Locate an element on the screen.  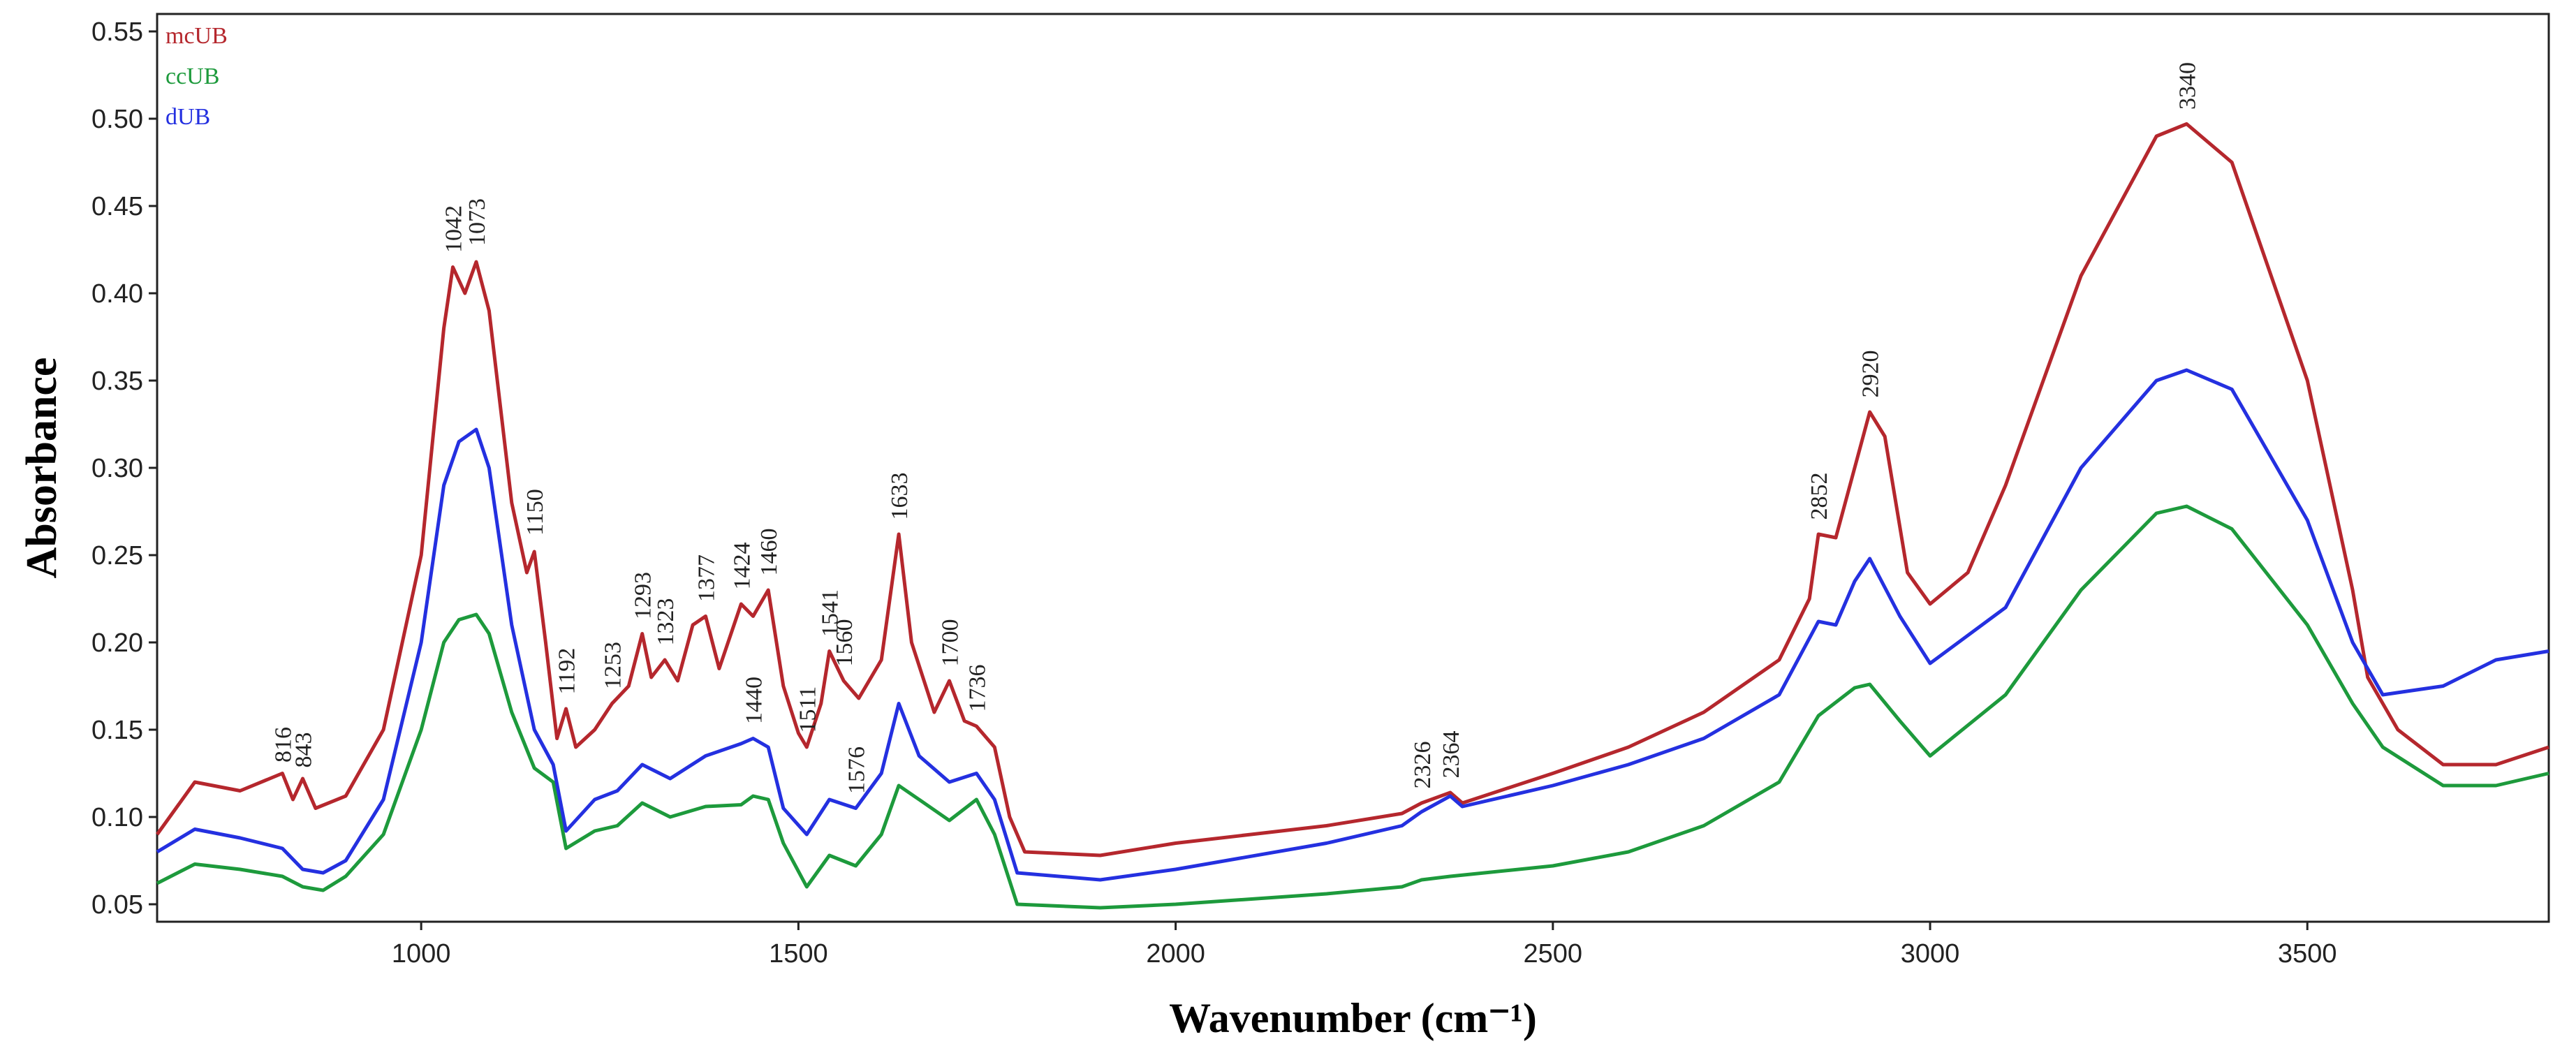
x-tick-label: 3500 is located at coordinates (2307, 954).